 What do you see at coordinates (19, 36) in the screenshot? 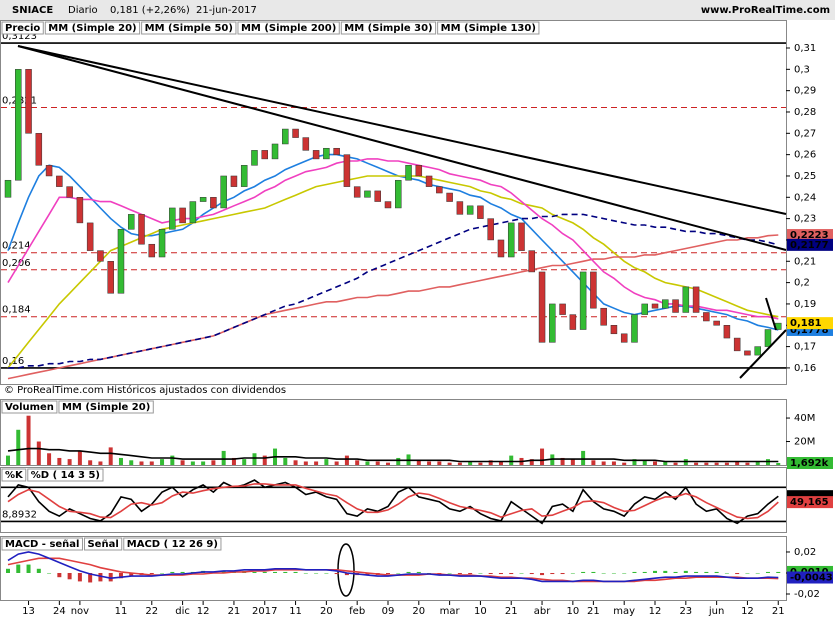
I see `level-label: 0,3123` at bounding box center [19, 36].